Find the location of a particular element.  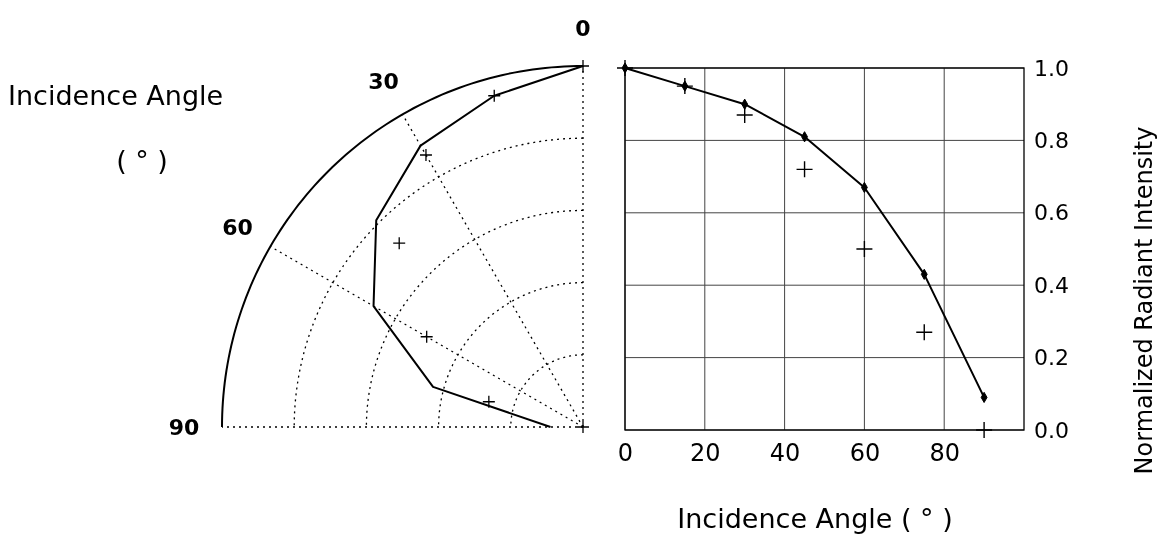

x-tick-label: 80 is located at coordinates (944, 453).